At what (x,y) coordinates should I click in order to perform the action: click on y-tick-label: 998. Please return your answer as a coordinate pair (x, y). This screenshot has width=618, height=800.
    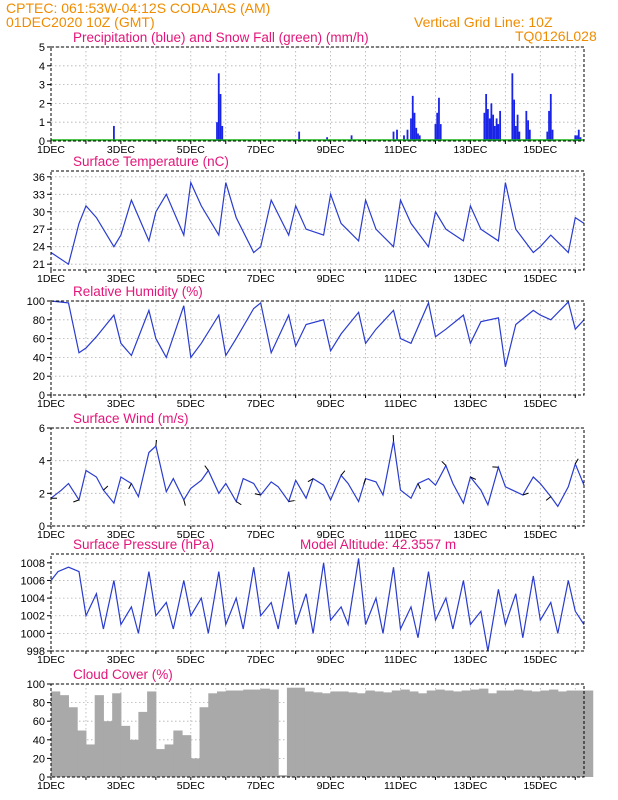
    Looking at the image, I should click on (36, 652).